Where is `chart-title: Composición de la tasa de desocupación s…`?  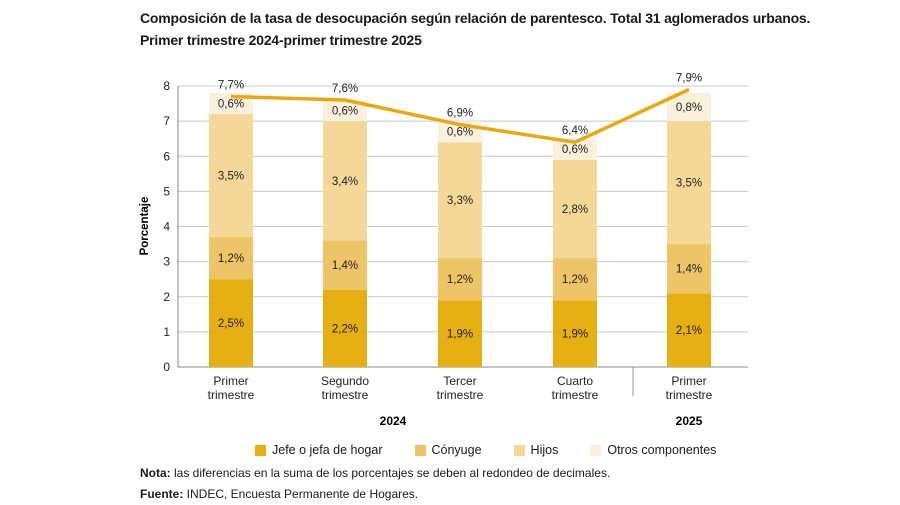 chart-title: Composición de la tasa de desocupación s… is located at coordinates (475, 18).